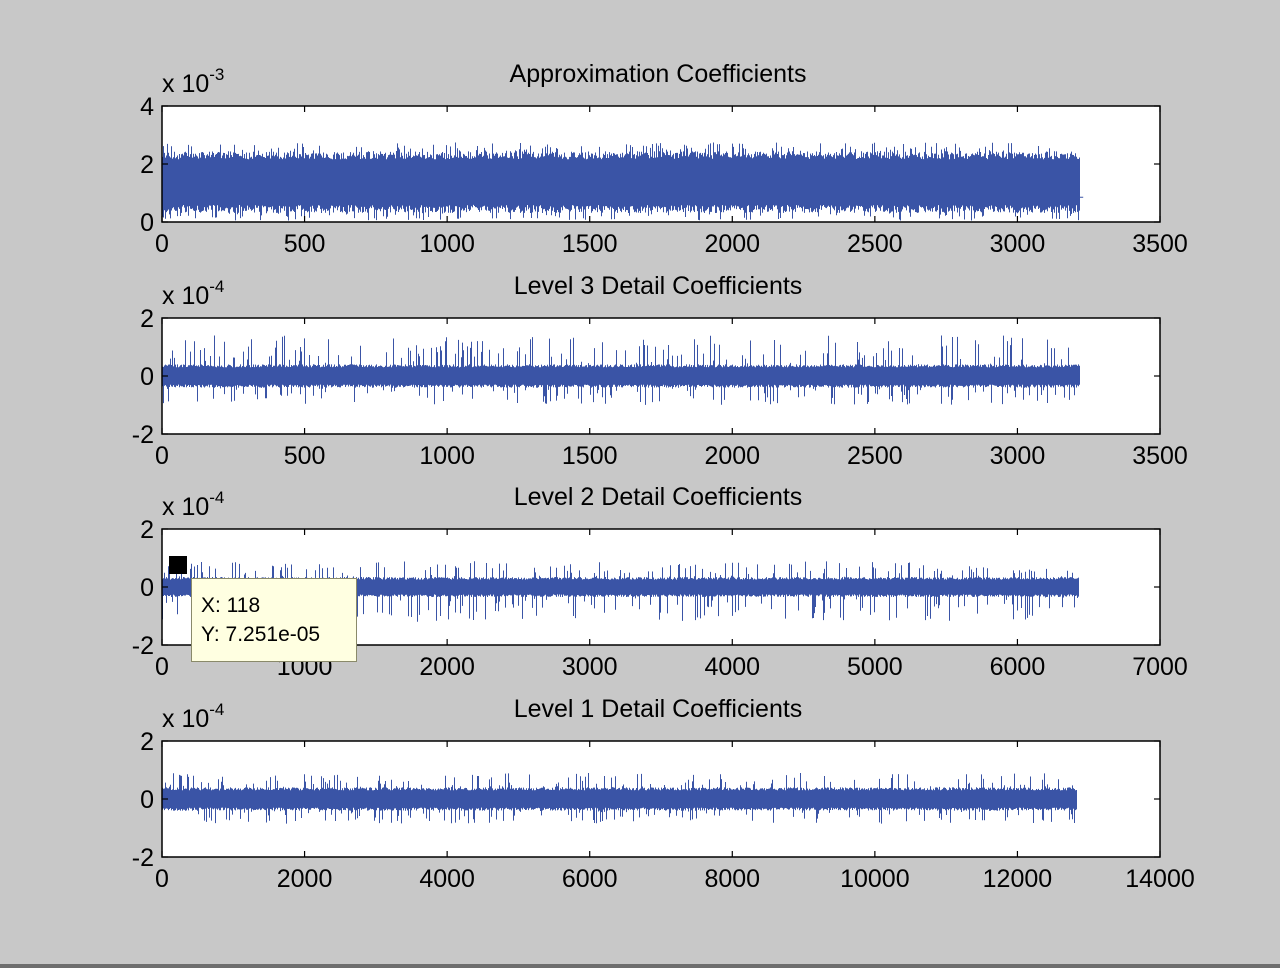 This screenshot has width=1280, height=968. I want to click on subplot-title: Level 2 Detail Coefficients, so click(658, 497).